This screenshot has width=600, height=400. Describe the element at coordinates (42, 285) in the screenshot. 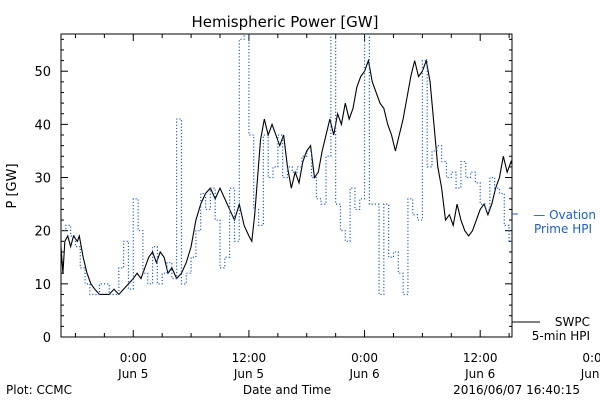

I see `y-tick-label: 10` at that location.